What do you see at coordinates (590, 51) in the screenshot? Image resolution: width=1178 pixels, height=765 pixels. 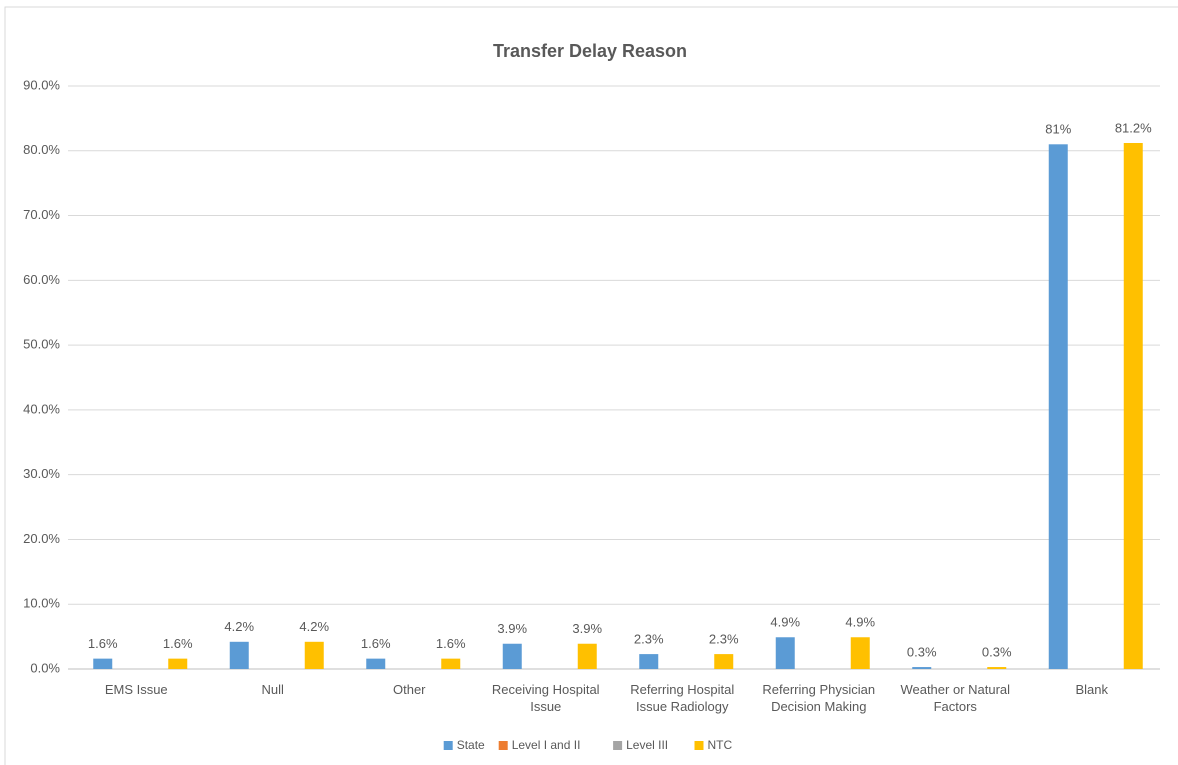 I see `chart-title: Transfer Delay Reason` at bounding box center [590, 51].